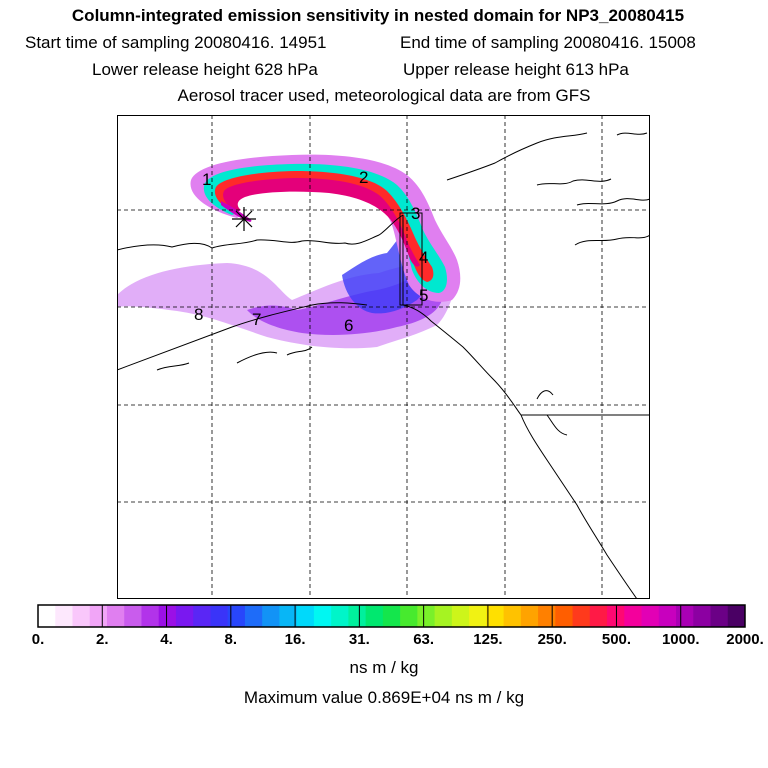 Image resolution: width=768 pixels, height=768 pixels. Describe the element at coordinates (176, 42) in the screenshot. I see `start-time-label: Start time of sampling 20080416. 14951` at that location.